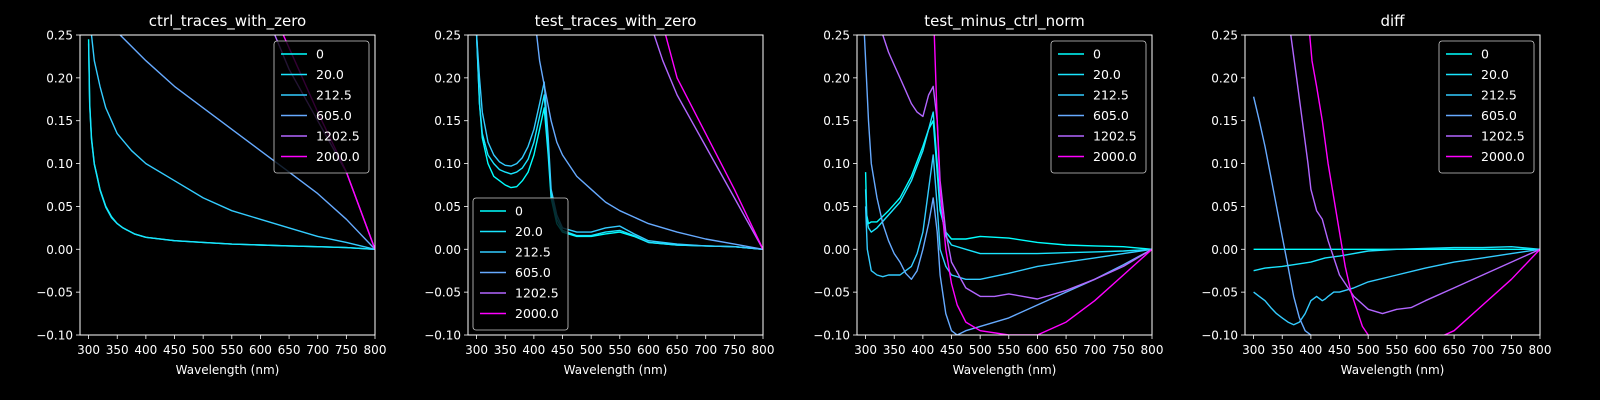  Describe the element at coordinates (1310, 350) in the screenshot. I see `x-tick-label: 400` at that location.